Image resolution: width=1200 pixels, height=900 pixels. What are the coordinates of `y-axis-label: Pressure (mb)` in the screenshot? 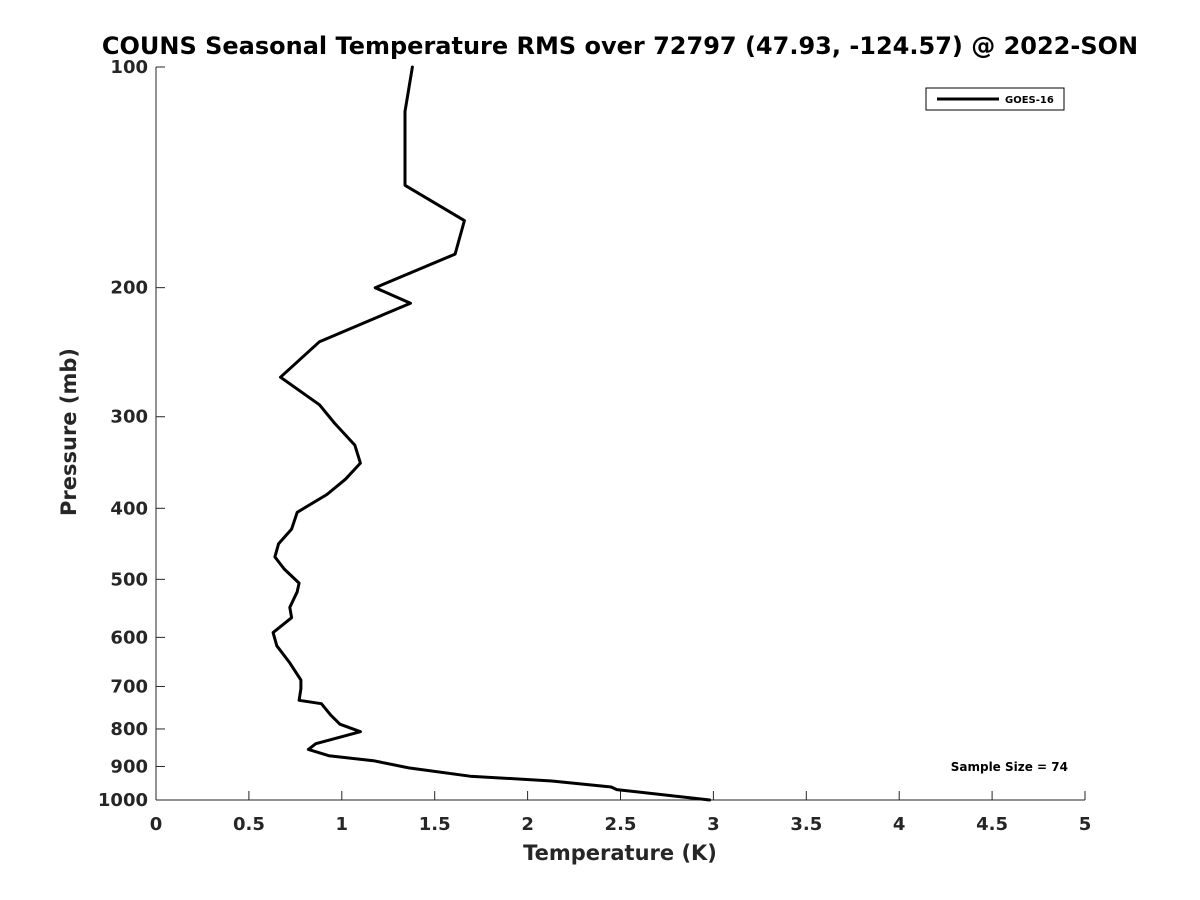 It's located at (69, 432).